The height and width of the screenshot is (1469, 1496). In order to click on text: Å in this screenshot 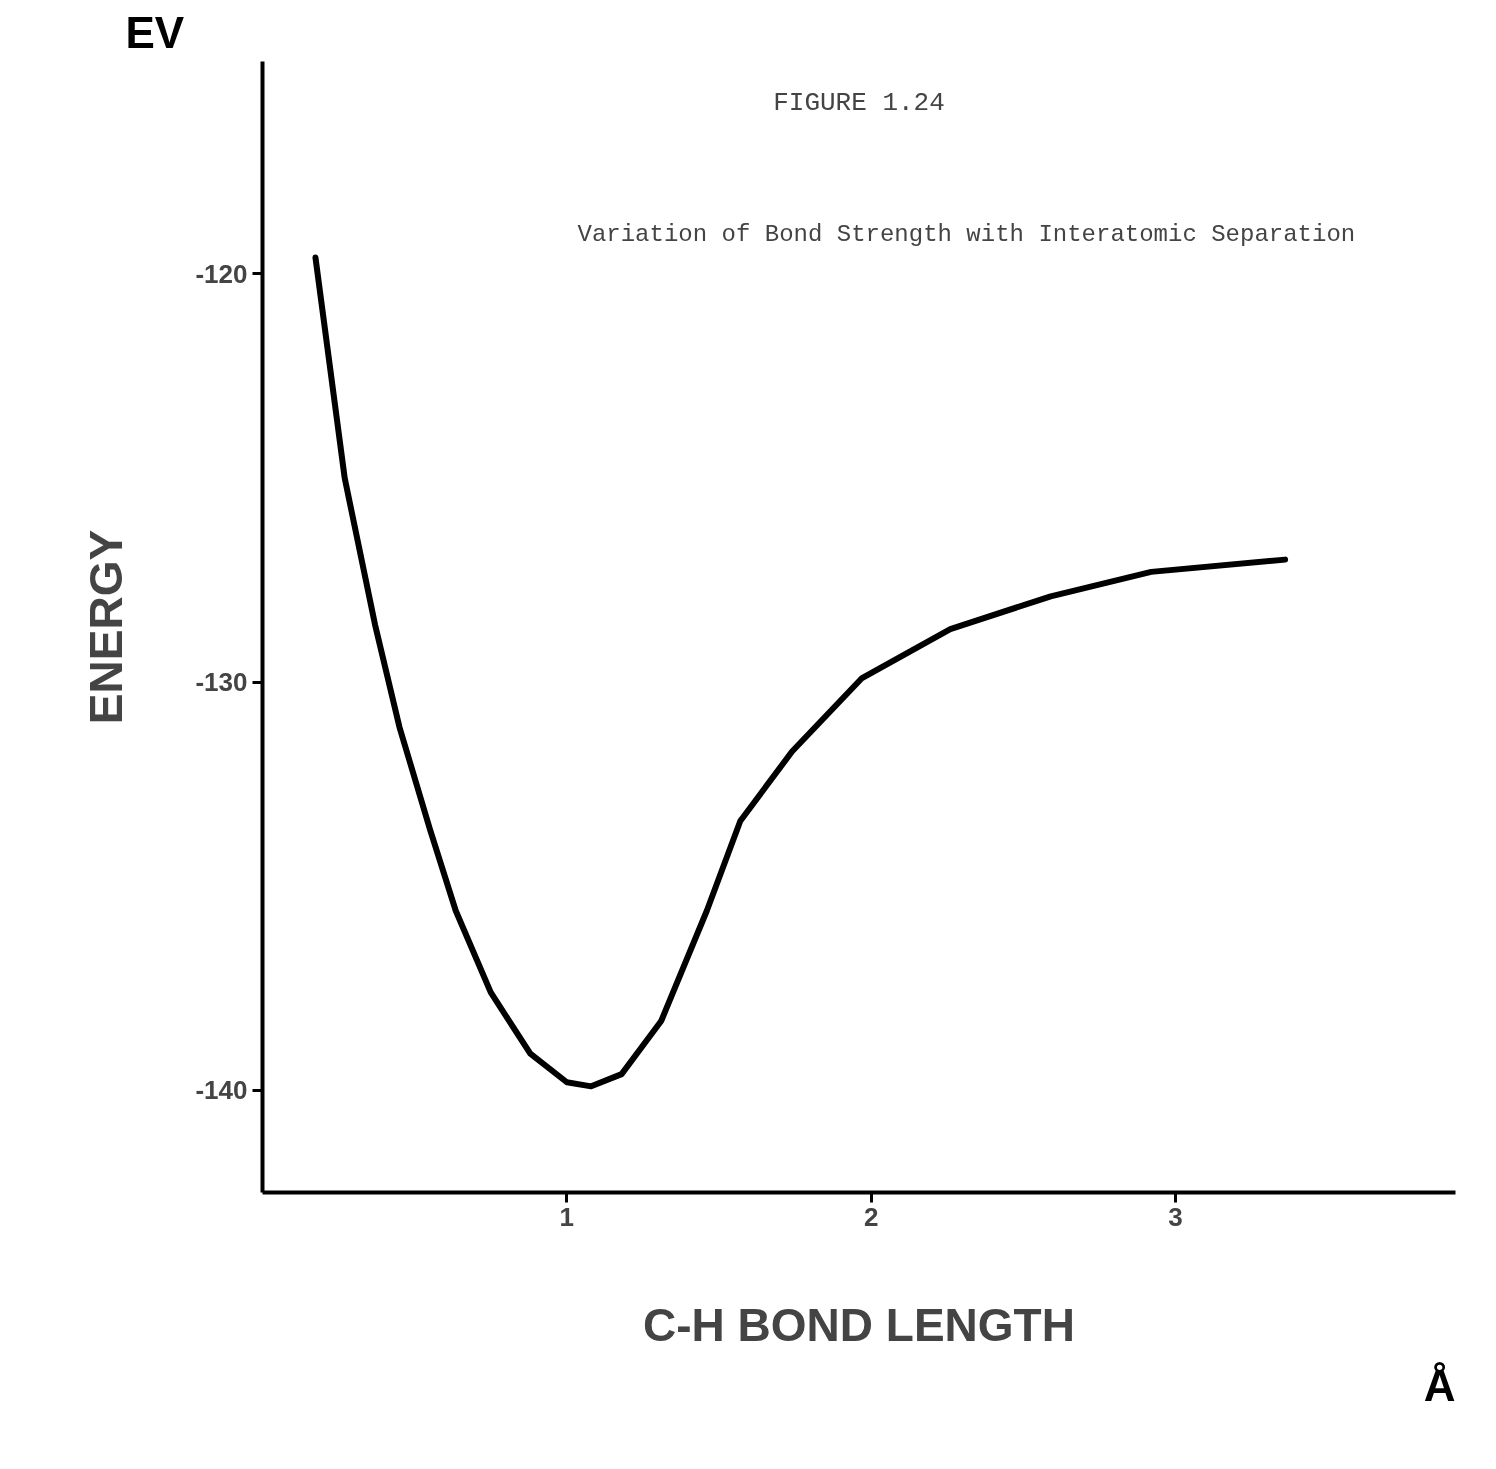, I will do `click(1439, 1385)`.